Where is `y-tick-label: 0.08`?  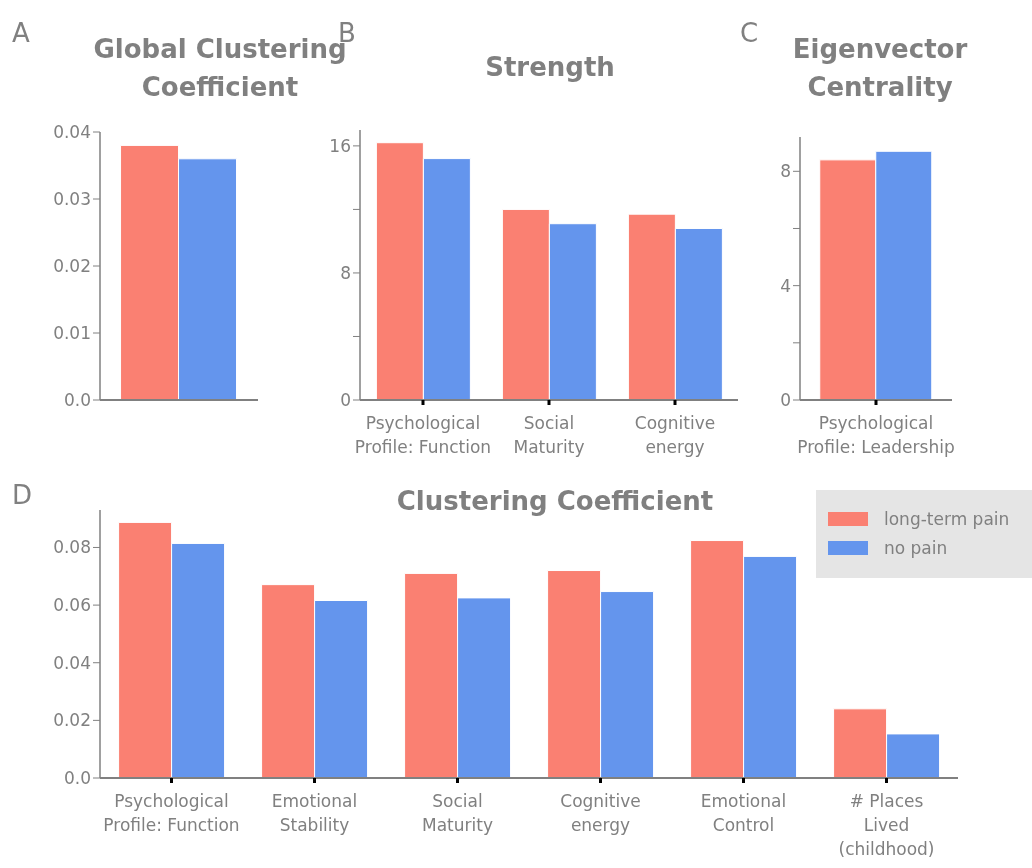 y-tick-label: 0.08 is located at coordinates (72, 547).